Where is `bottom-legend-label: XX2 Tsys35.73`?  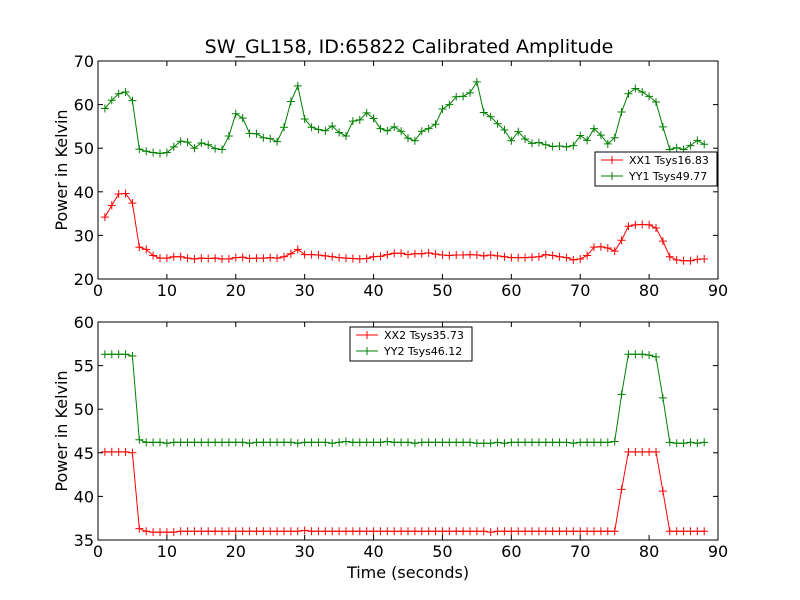 bottom-legend-label: XX2 Tsys35.73 is located at coordinates (424, 335).